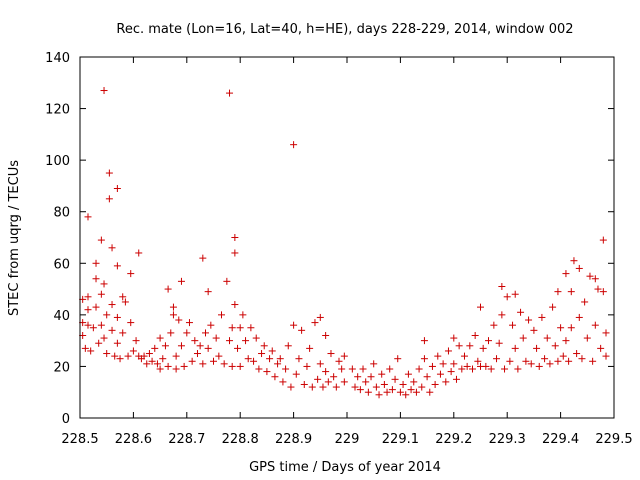 This screenshot has width=640, height=480. I want to click on y-tick-label: 60, so click(61, 264).